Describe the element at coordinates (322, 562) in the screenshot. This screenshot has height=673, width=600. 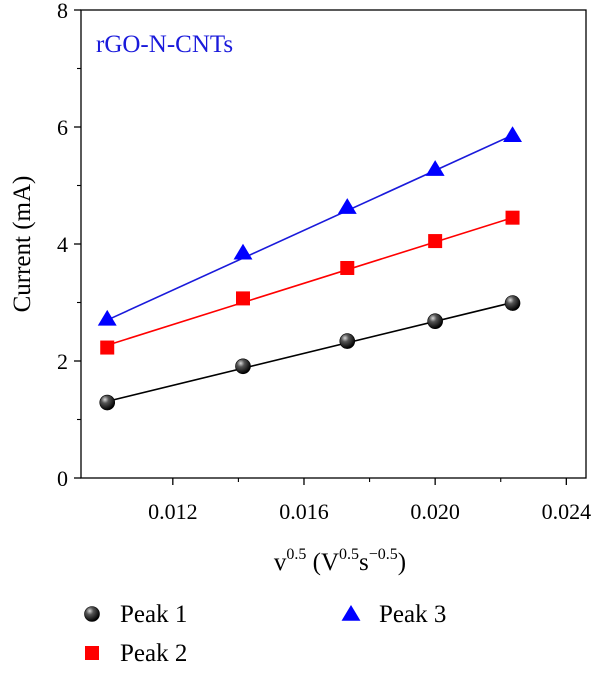
I see `x-axis-title-open: (V` at that location.